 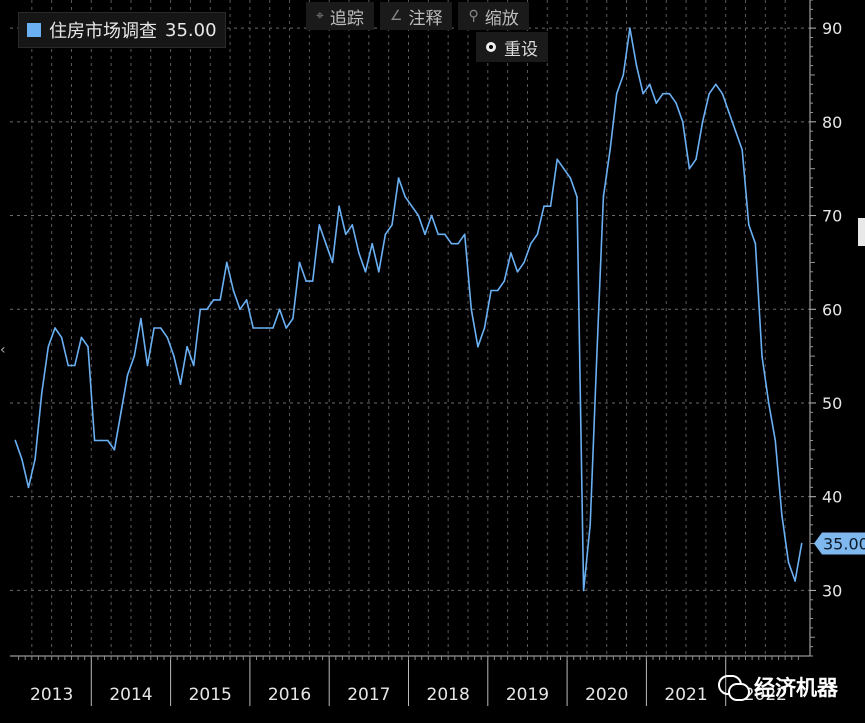 What do you see at coordinates (34, 30) in the screenshot?
I see `legend-swatch` at bounding box center [34, 30].